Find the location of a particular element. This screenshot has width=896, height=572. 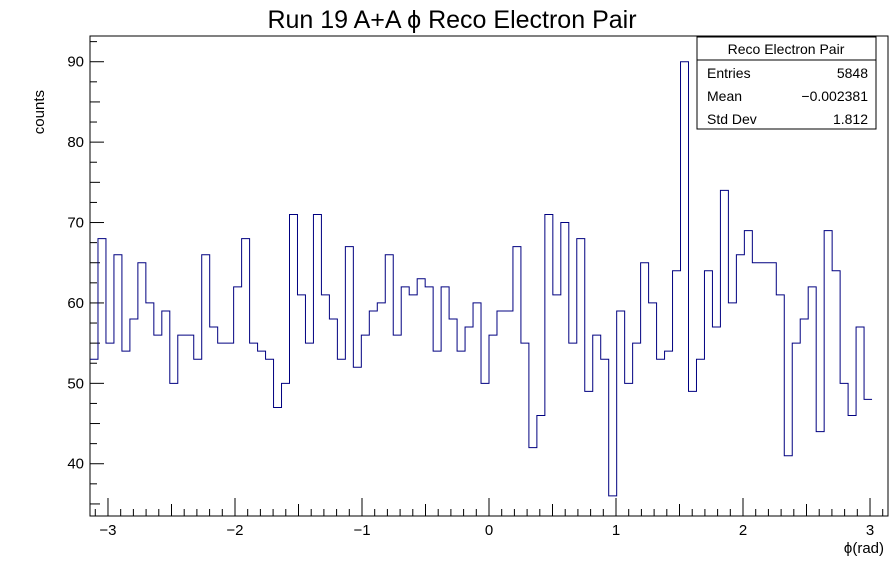

stats-entries-value: 5848 is located at coordinates (852, 73).